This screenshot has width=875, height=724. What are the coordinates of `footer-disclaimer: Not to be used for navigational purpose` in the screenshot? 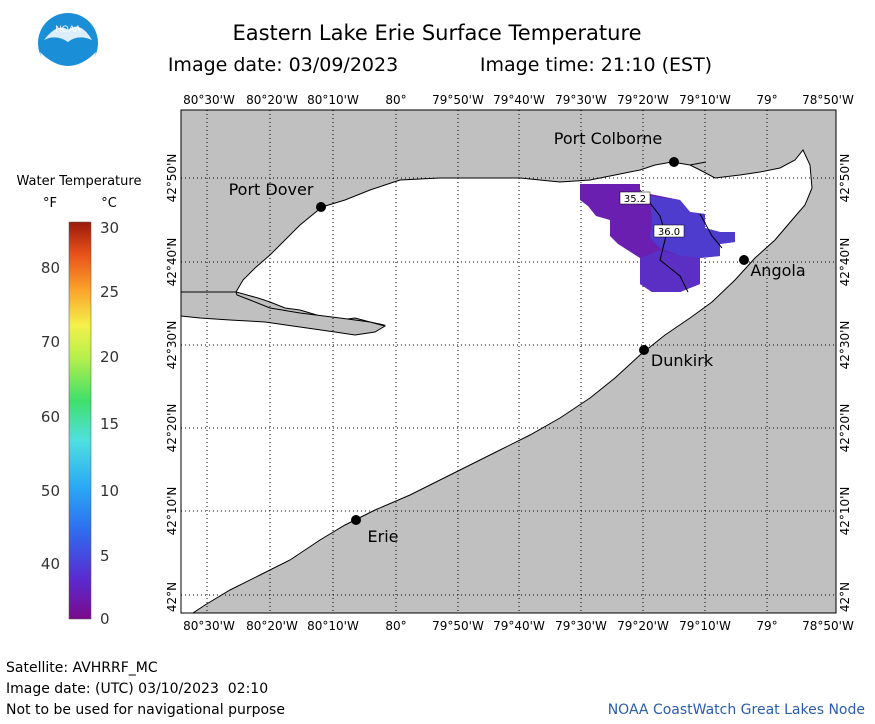 It's located at (145, 710).